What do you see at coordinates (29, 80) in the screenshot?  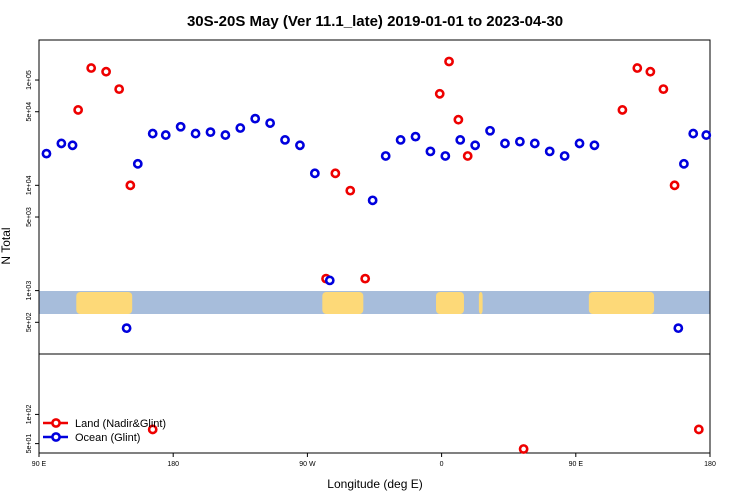 I see `y-tick-label: 1e+05` at bounding box center [29, 80].